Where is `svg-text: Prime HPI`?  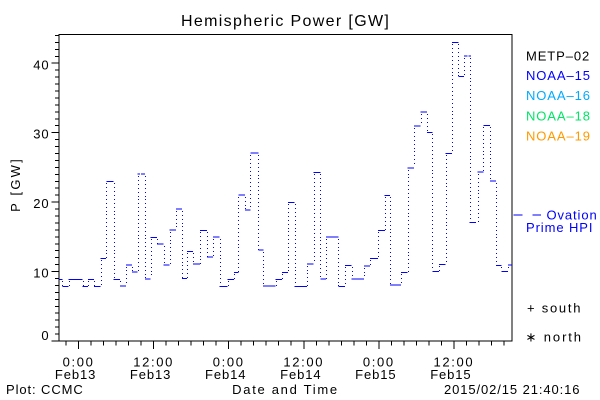
svg-text: Prime HPI is located at coordinates (559, 227).